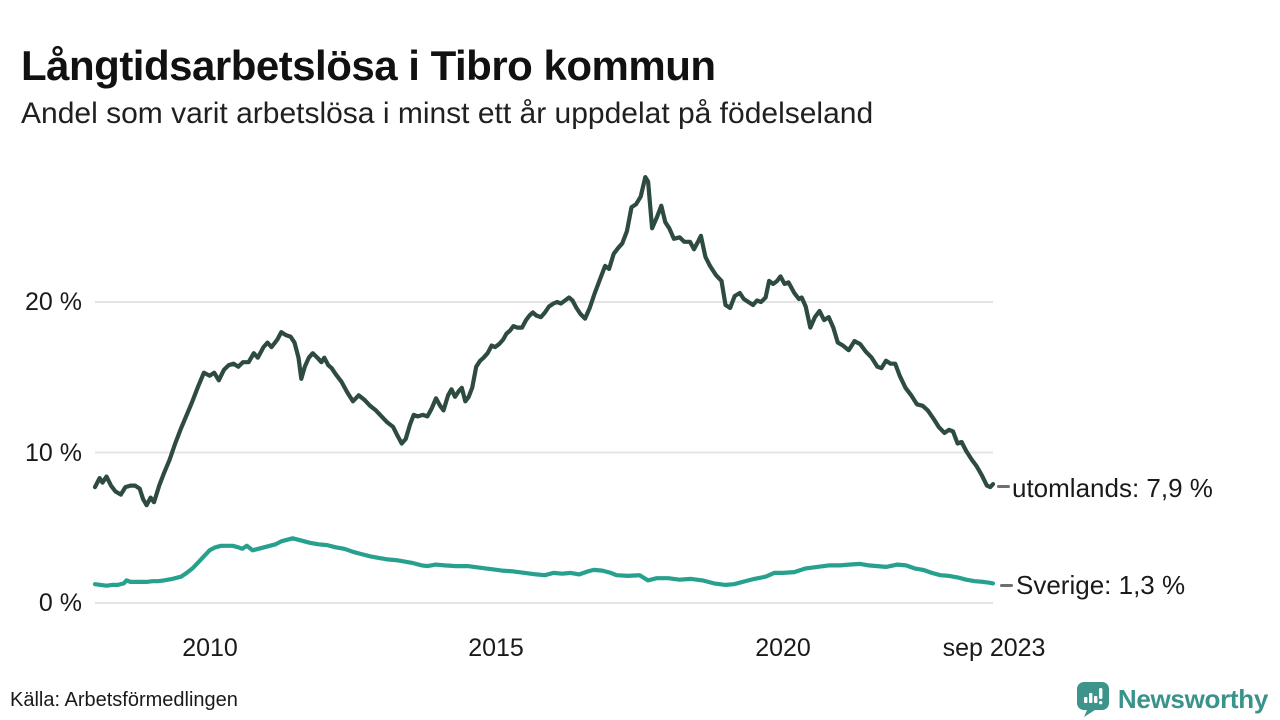 The height and width of the screenshot is (720, 1280). What do you see at coordinates (368, 66) in the screenshot?
I see `page-title: Långtidsarbetslösa i Tibro kommun` at bounding box center [368, 66].